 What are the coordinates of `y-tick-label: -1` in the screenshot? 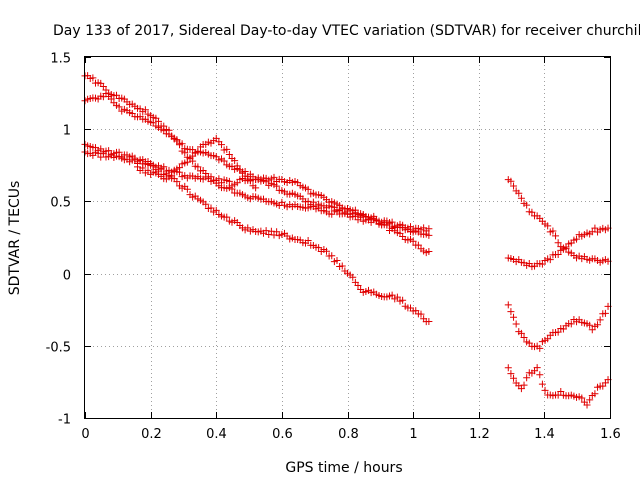 It's located at (64, 420).